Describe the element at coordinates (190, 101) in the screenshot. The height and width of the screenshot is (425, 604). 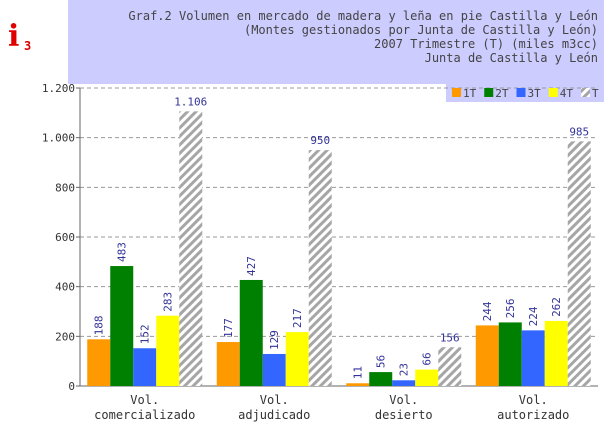
I see `data-label: 1.106` at that location.